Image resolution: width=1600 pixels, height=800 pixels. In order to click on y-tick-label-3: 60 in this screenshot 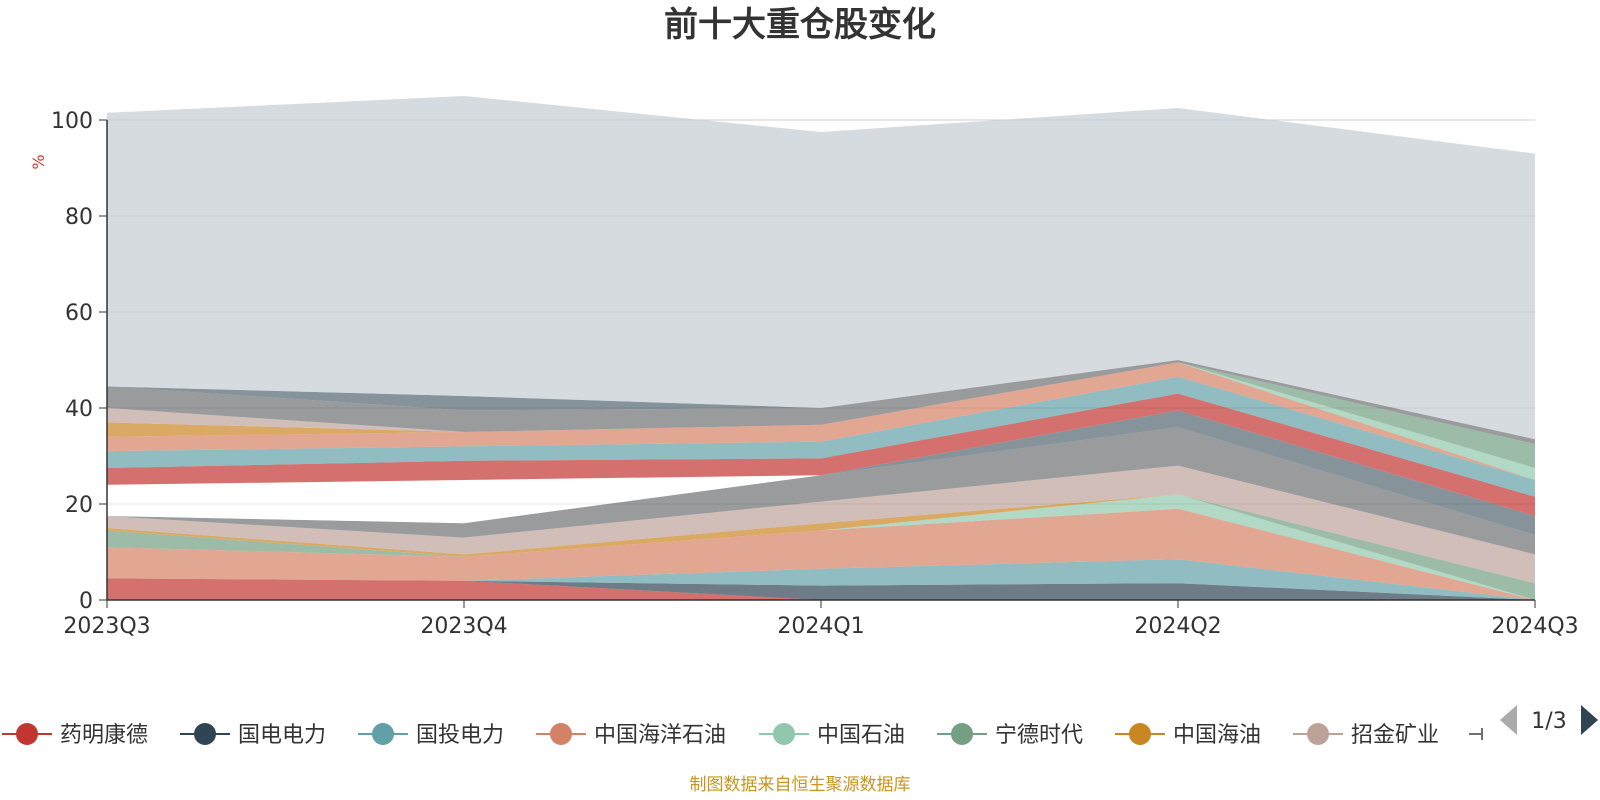, I will do `click(79, 313)`.